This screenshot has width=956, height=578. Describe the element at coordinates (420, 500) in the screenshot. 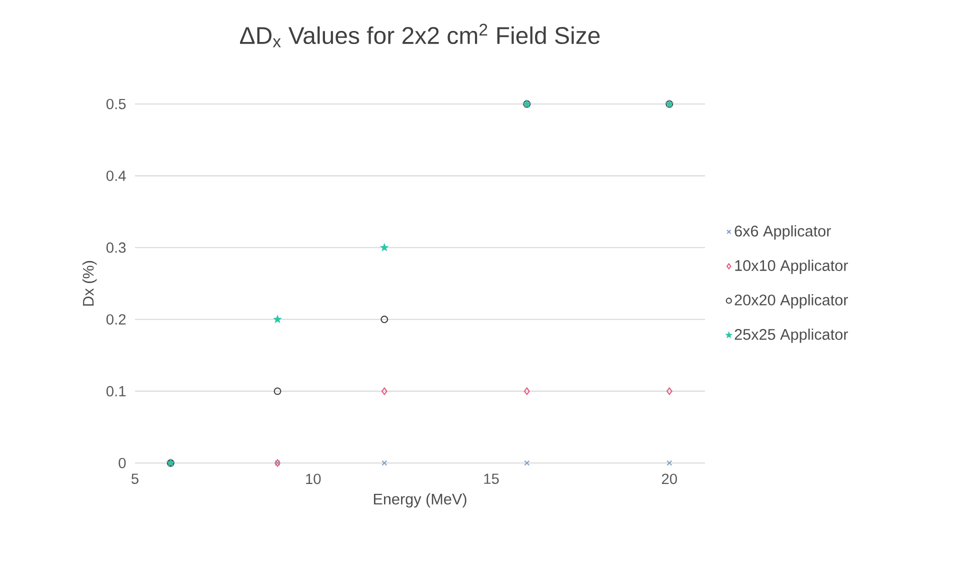

I see `x-axis-title: Energy (MeV)` at that location.